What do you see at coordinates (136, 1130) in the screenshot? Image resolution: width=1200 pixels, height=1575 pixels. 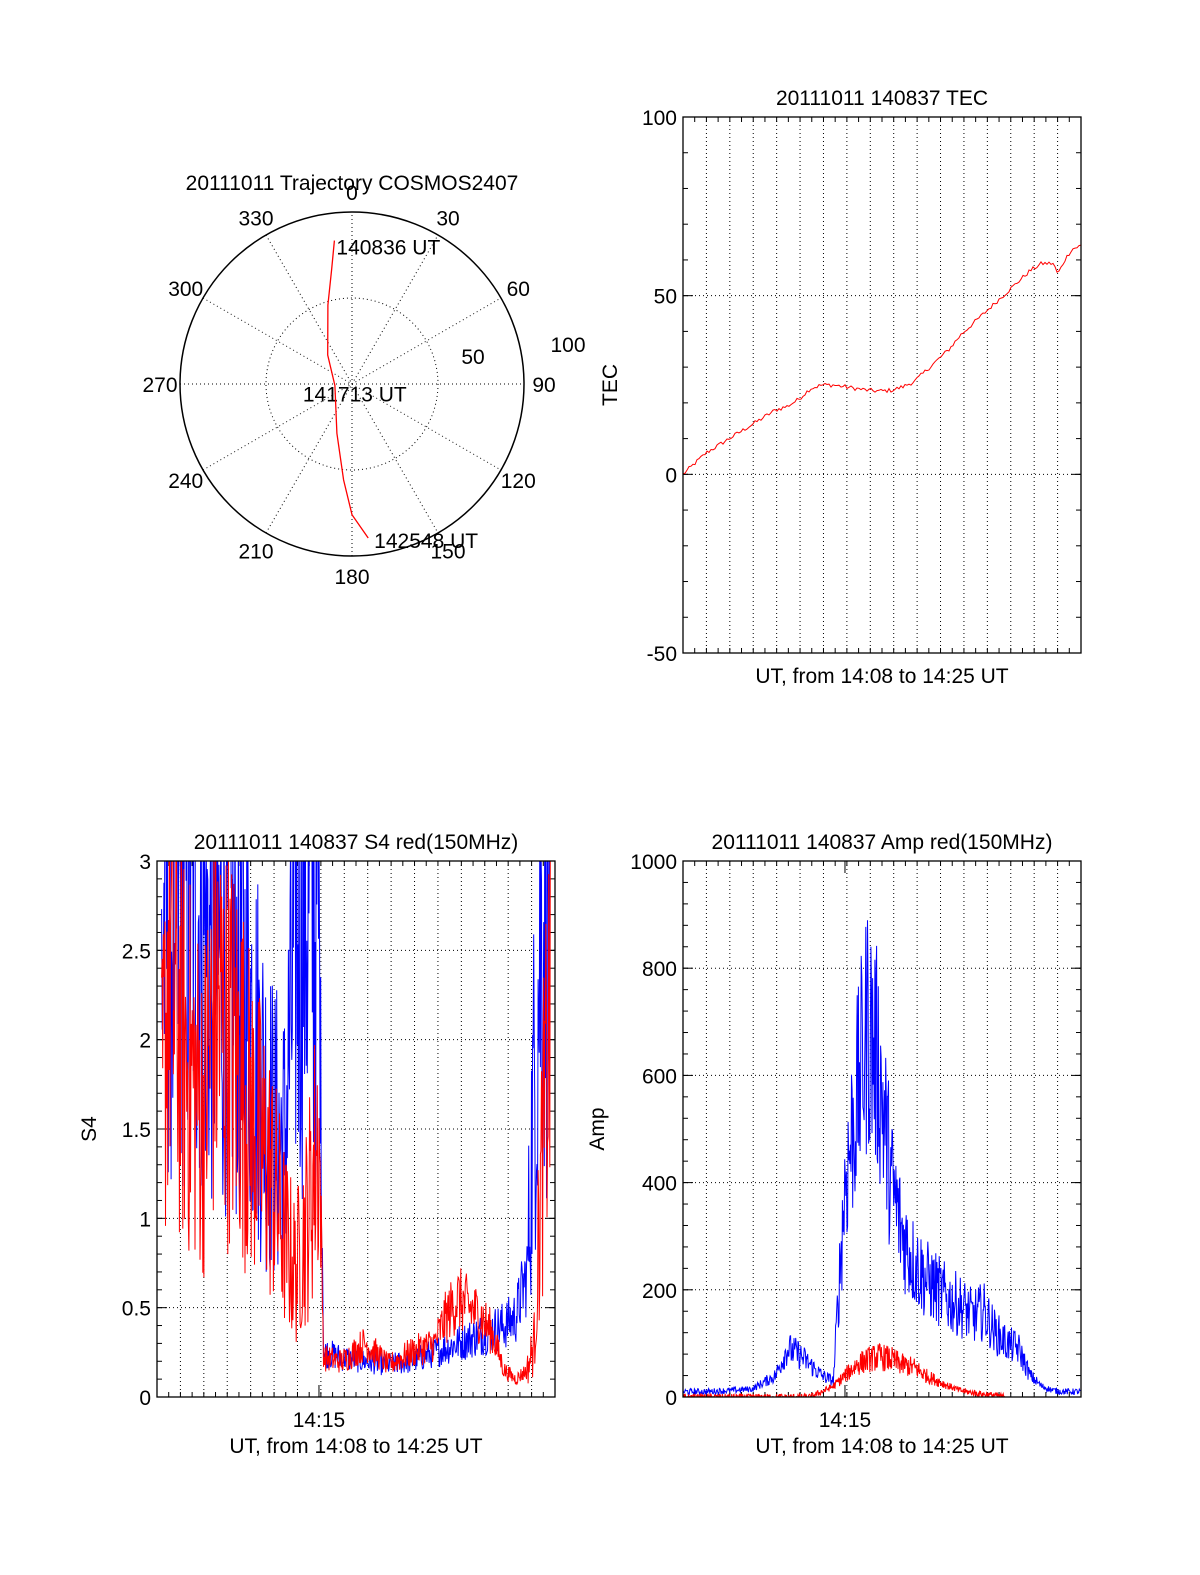 I see `y-tick-label: 1.5` at bounding box center [136, 1130].